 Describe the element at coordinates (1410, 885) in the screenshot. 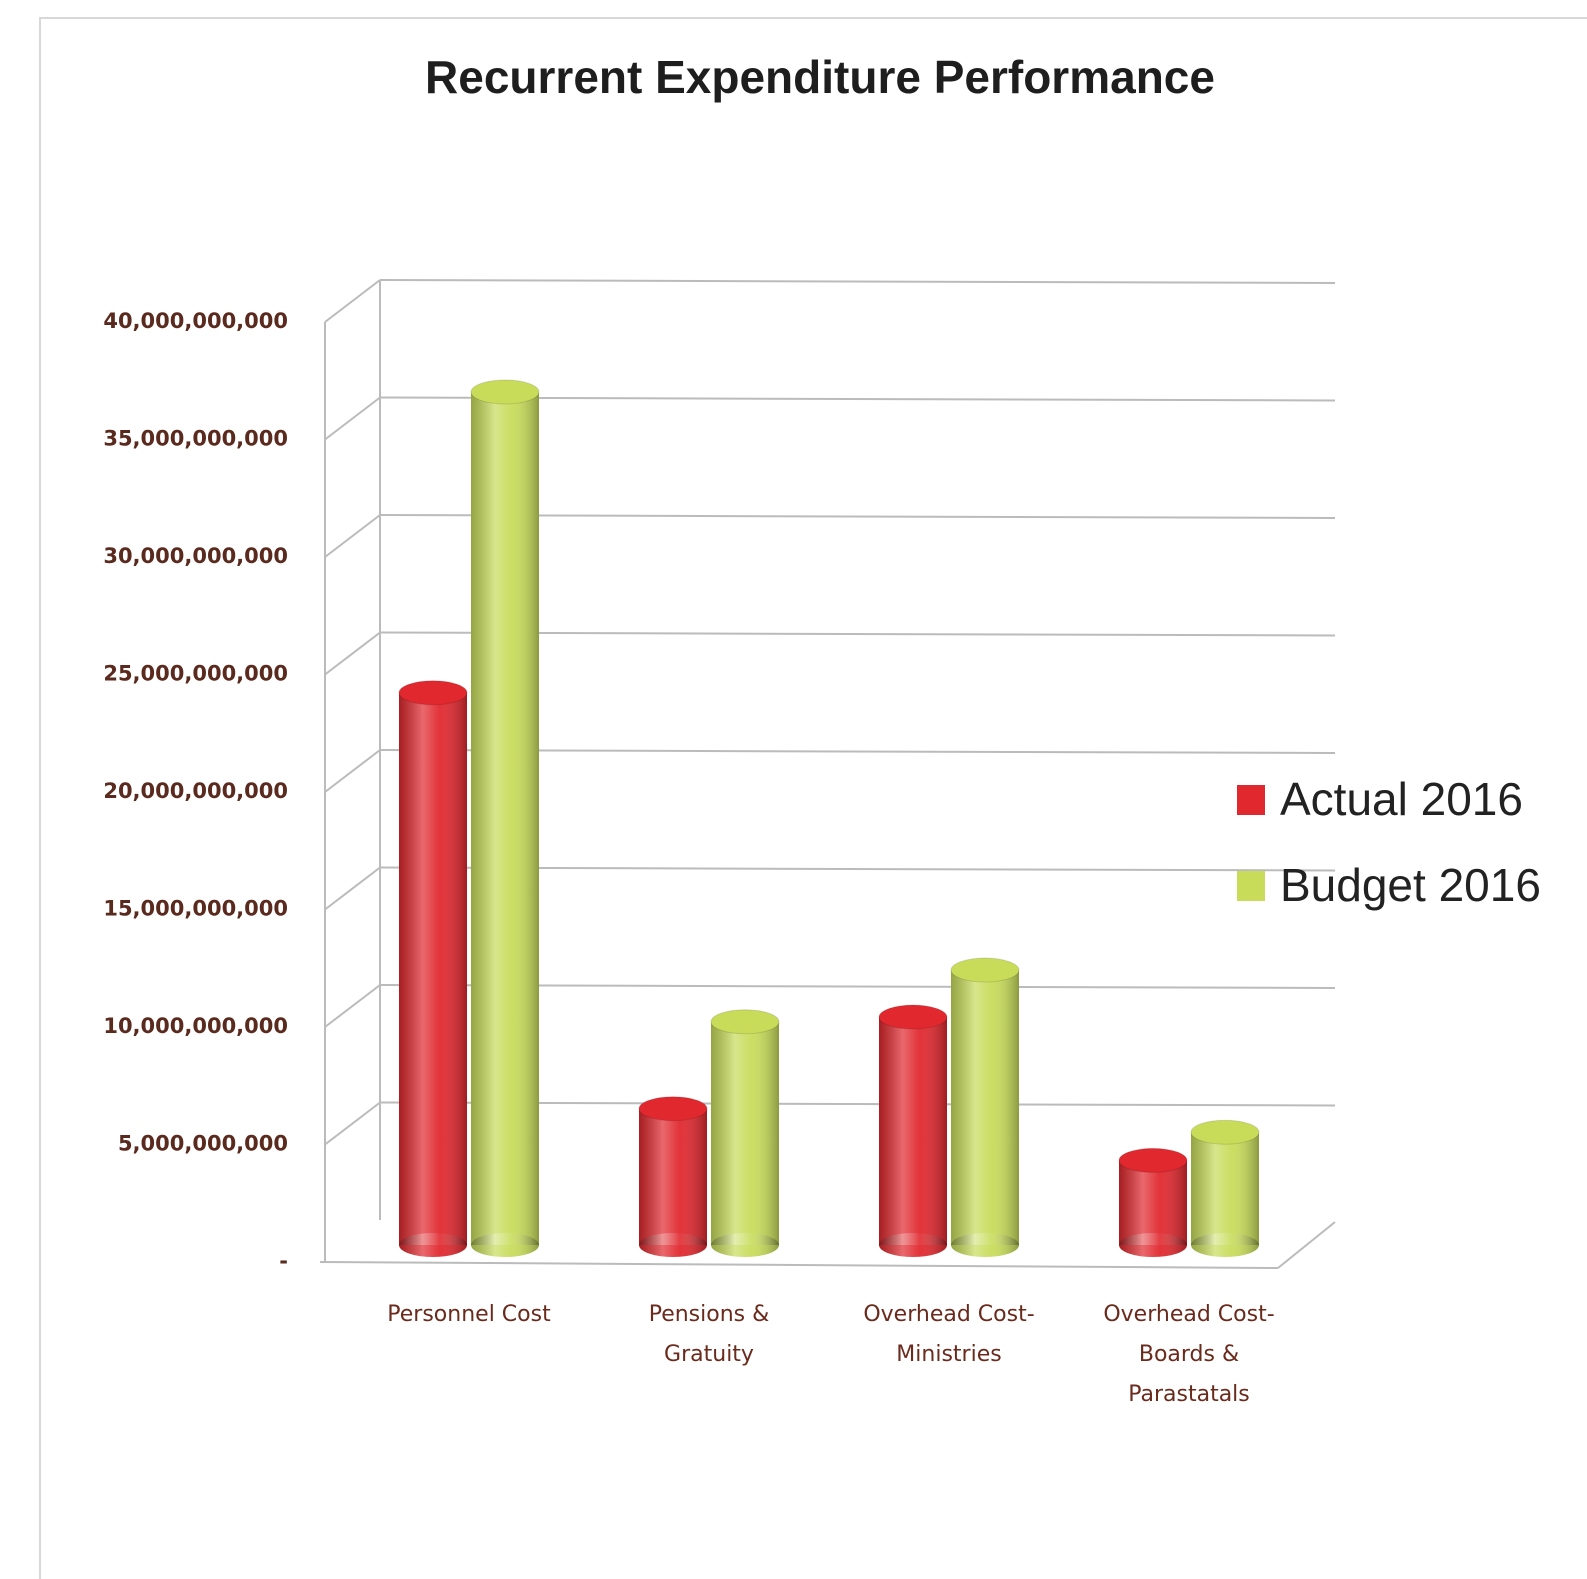

I see `legend-label: Budget 2016` at that location.